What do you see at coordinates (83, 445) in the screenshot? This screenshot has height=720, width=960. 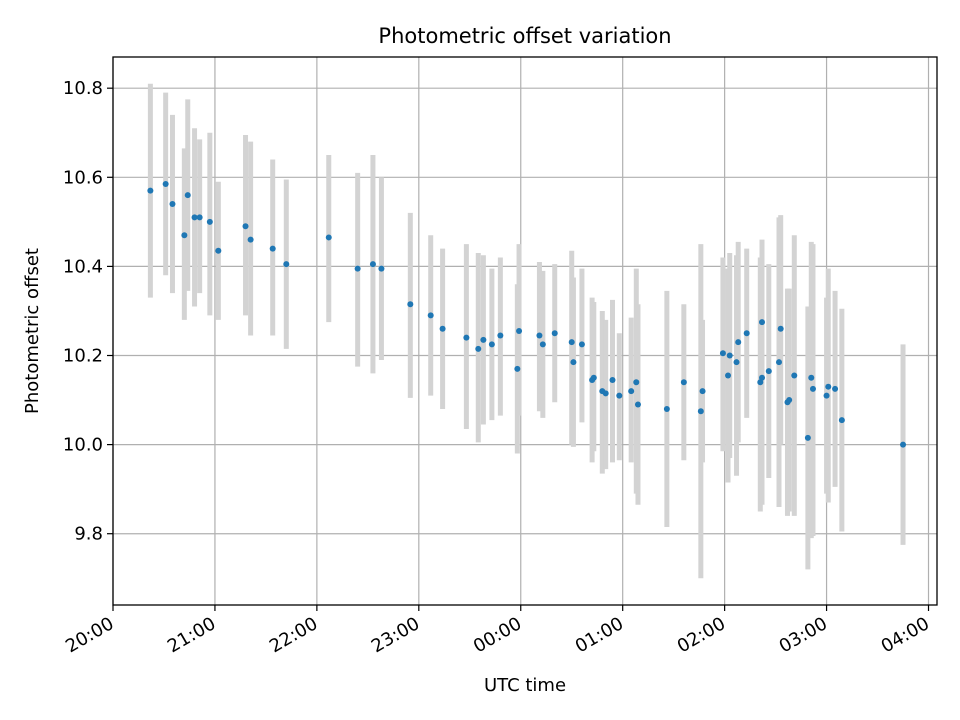 I see `y-tick-label: 10.0` at bounding box center [83, 445].